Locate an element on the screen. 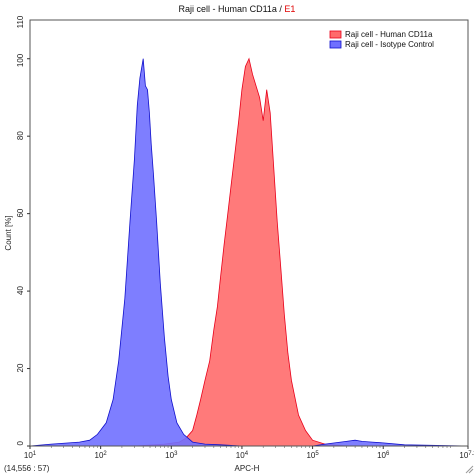  x-tick-exponent: 6 is located at coordinates (388, 454).